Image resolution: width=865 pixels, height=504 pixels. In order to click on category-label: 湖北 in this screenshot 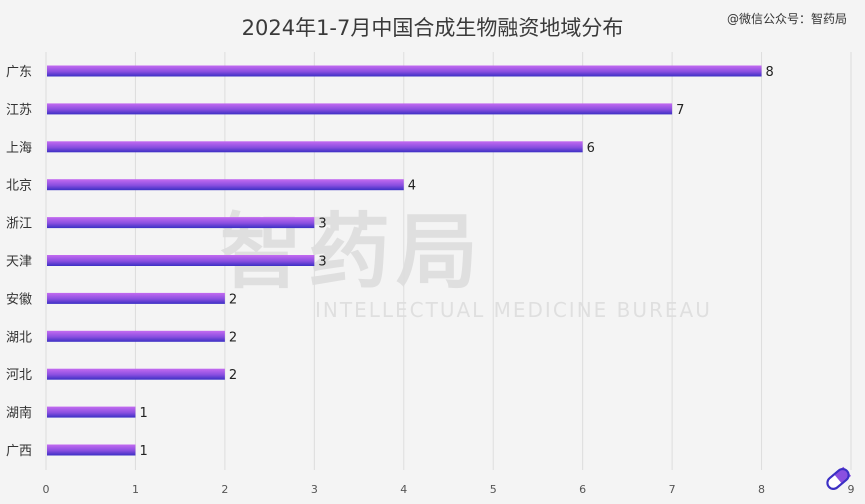, I will do `click(19, 337)`.